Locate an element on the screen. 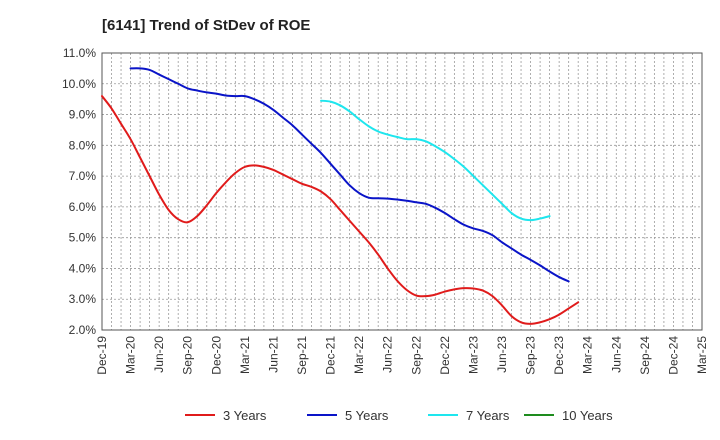  x-tick-label: Sep-21 is located at coordinates (302, 355).